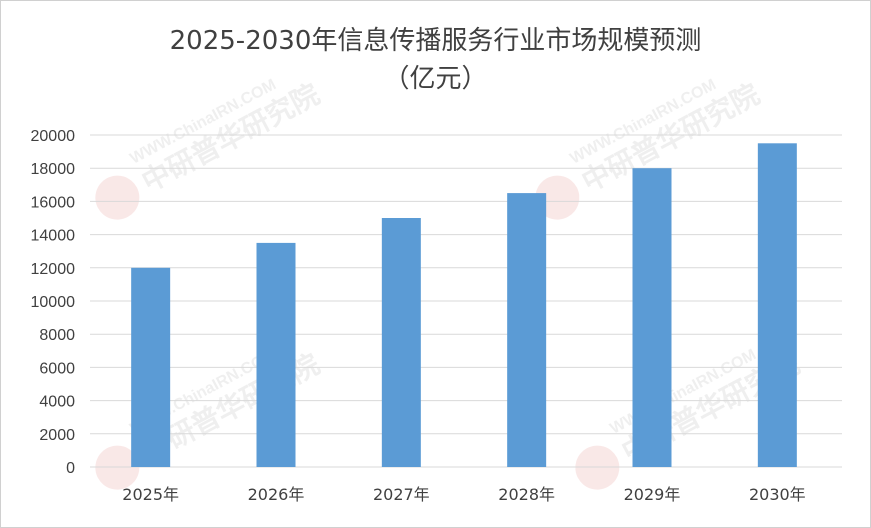 The image size is (871, 528). I want to click on y-tick-label: 2000, so click(57, 435).